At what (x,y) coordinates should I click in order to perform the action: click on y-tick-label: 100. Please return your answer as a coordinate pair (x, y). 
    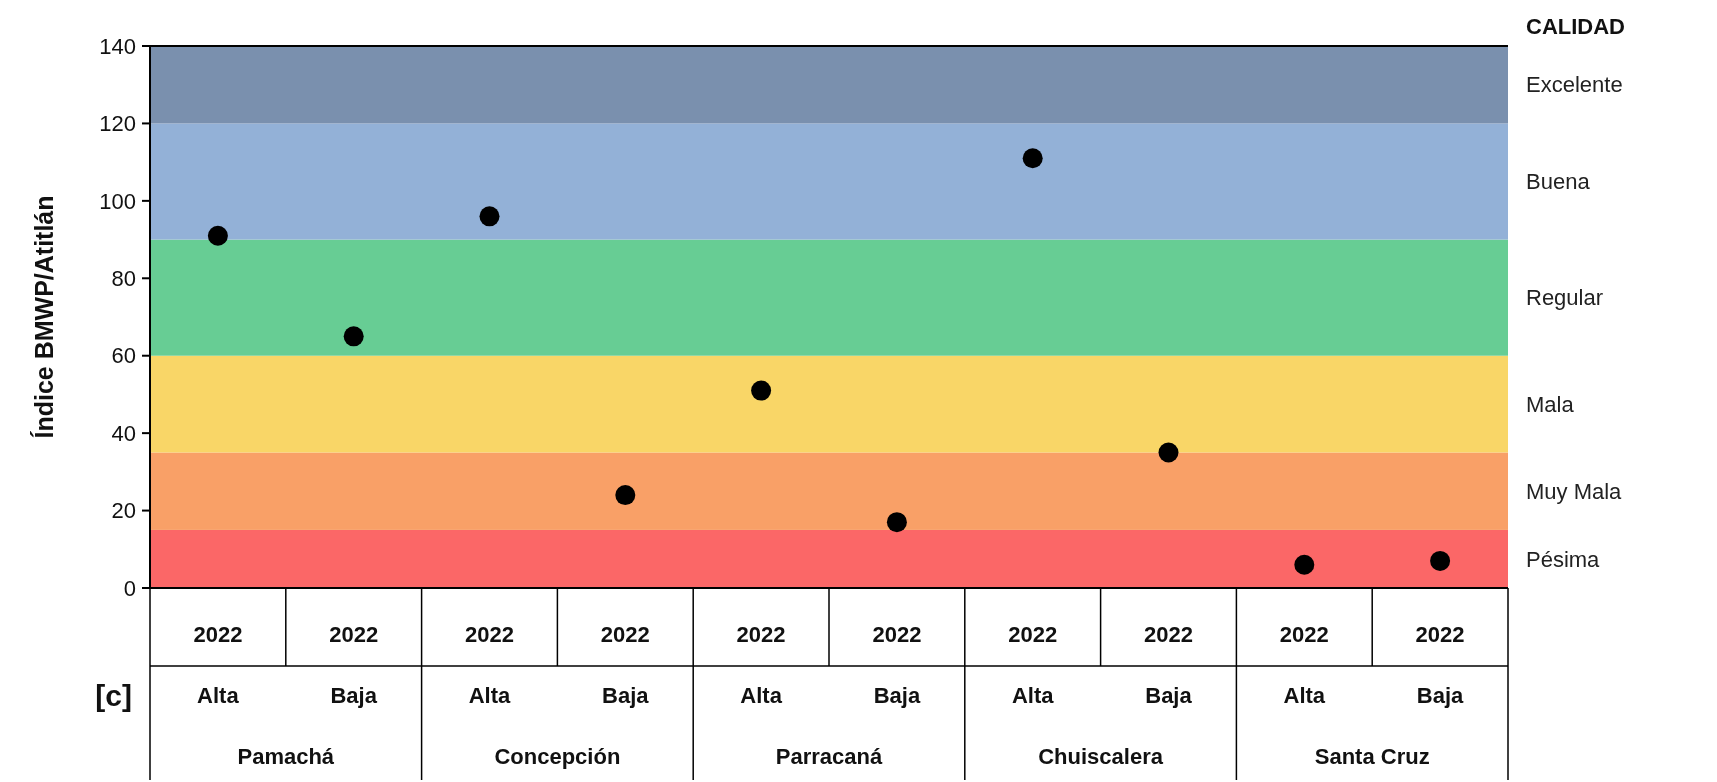
    Looking at the image, I should click on (117, 201).